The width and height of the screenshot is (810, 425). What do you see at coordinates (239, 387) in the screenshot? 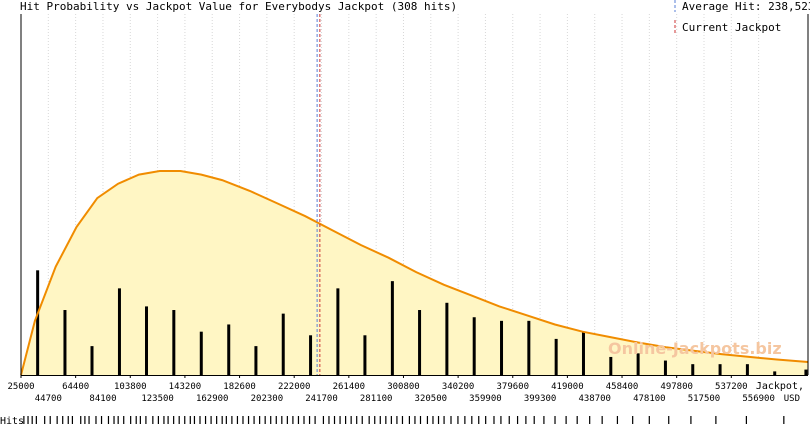
I see `x-tick-label: 182600` at bounding box center [239, 387].